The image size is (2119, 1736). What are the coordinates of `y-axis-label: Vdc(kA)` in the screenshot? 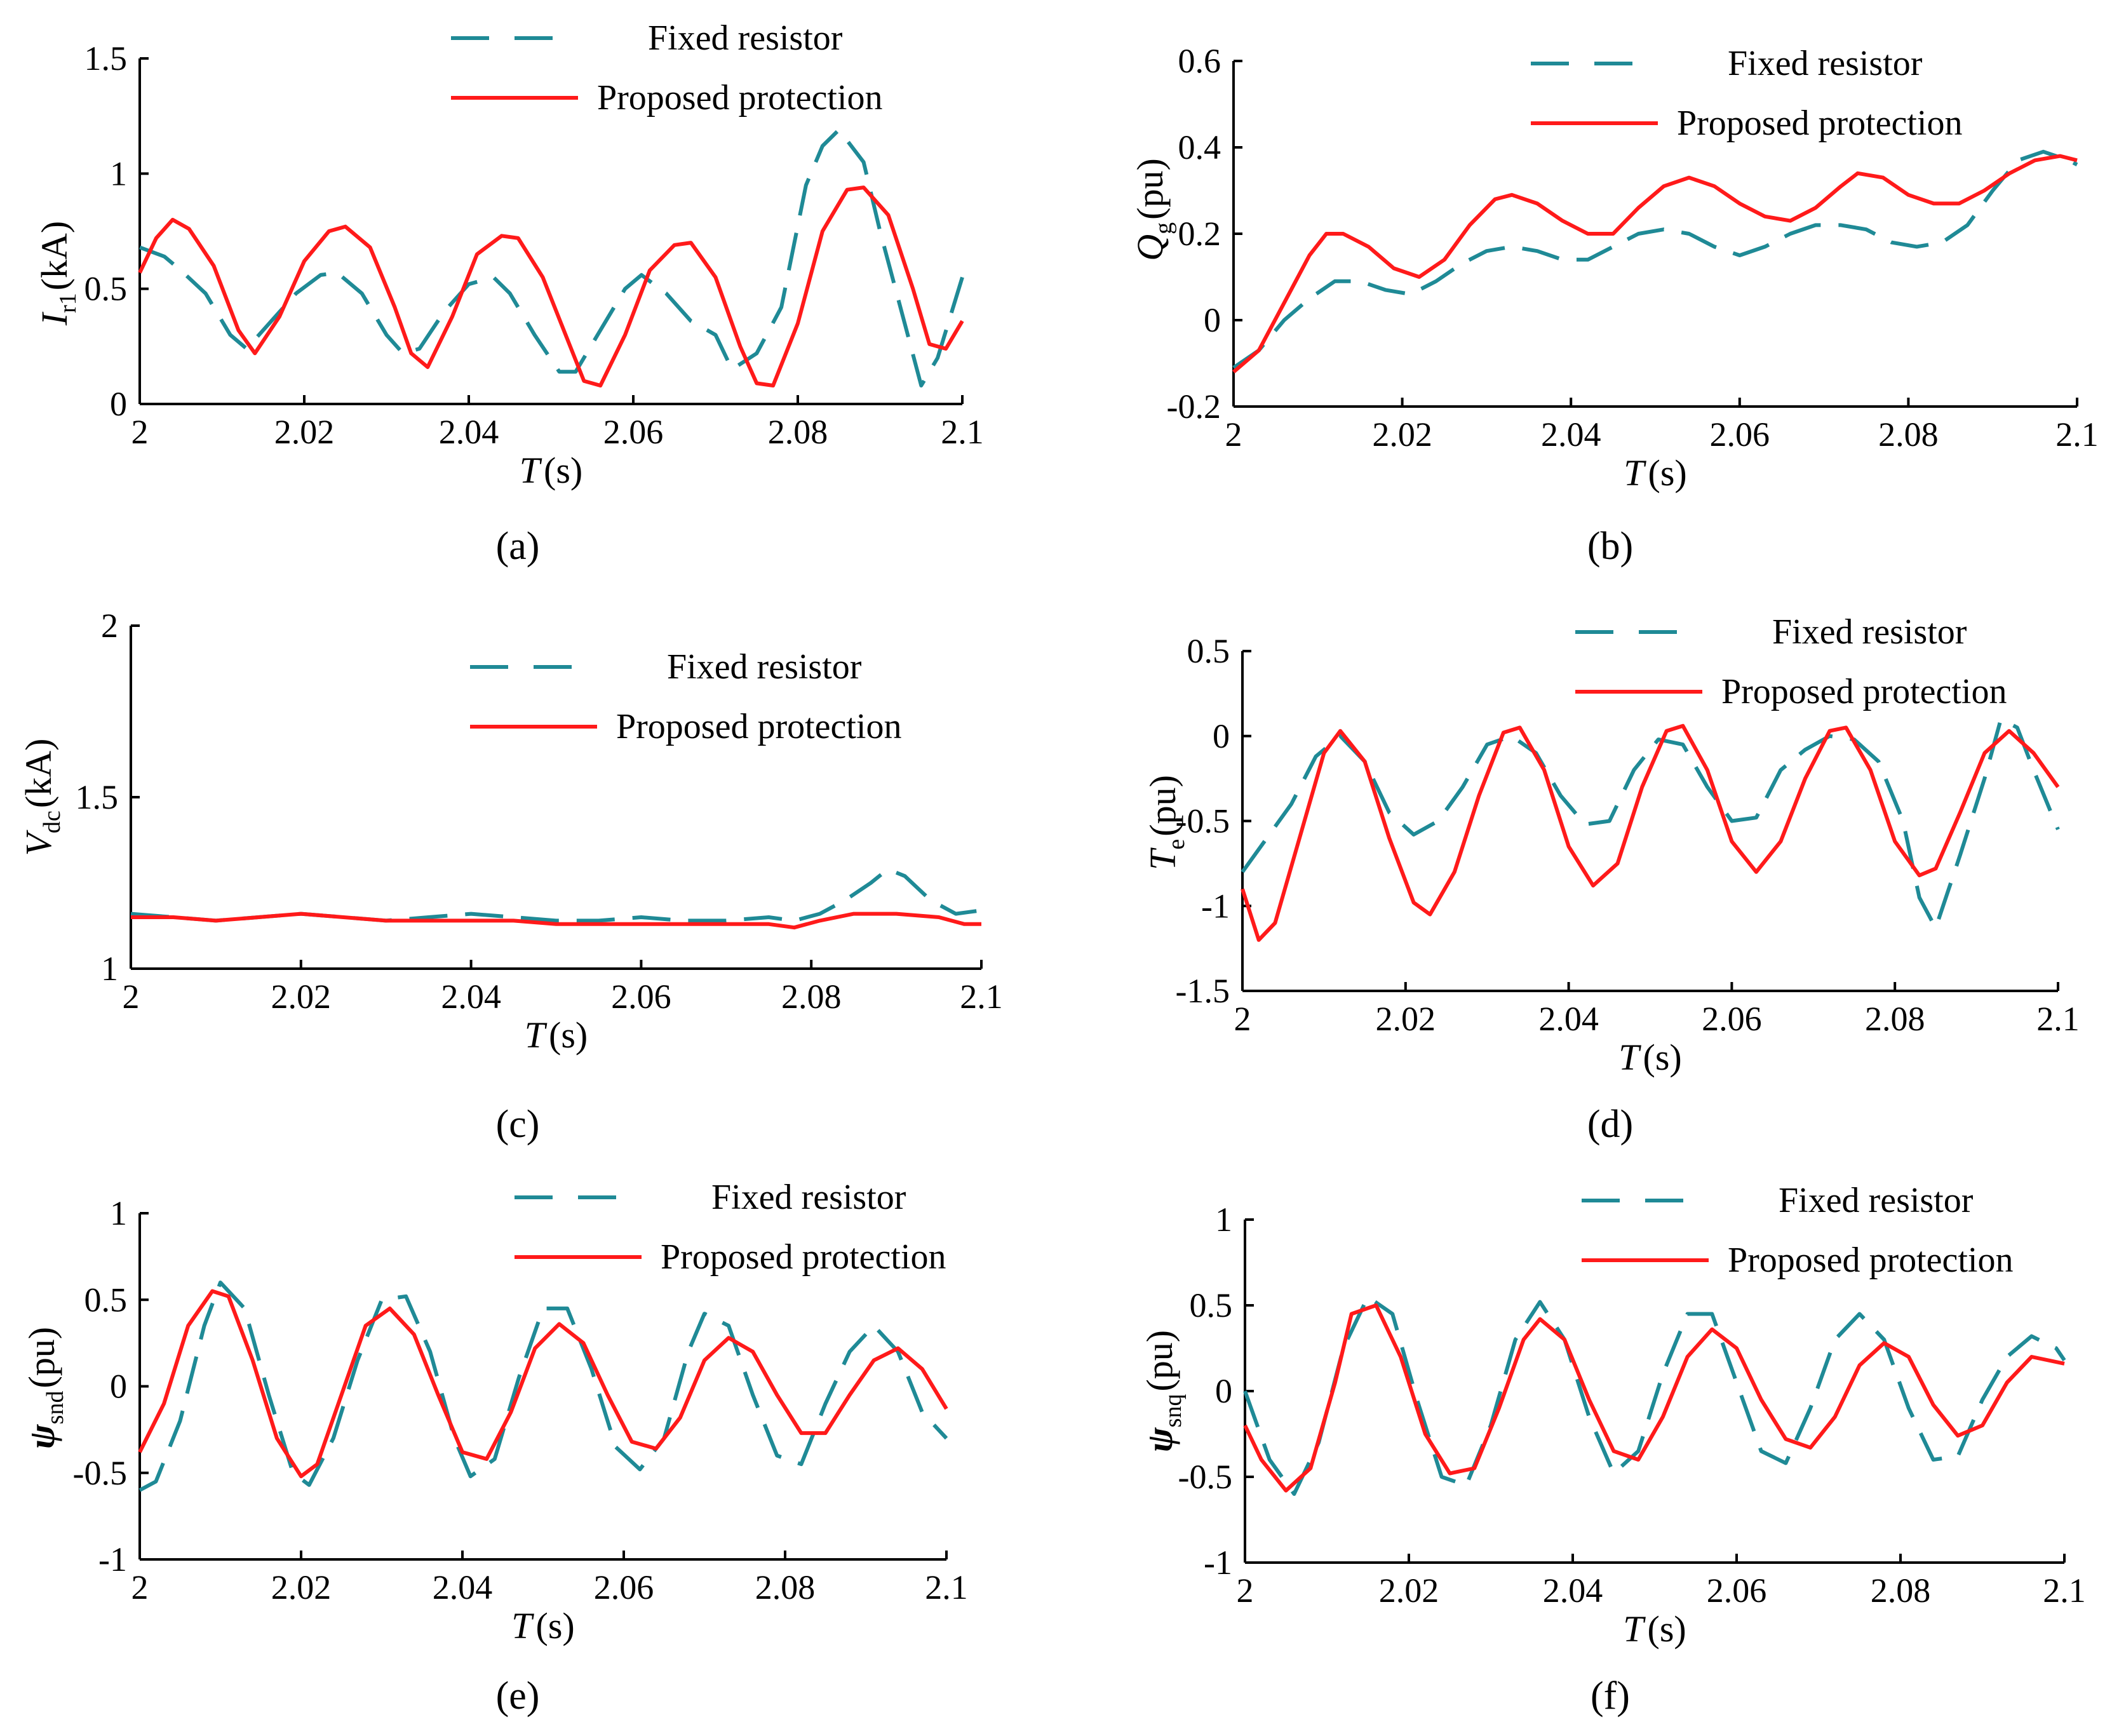 It's located at (41, 797).